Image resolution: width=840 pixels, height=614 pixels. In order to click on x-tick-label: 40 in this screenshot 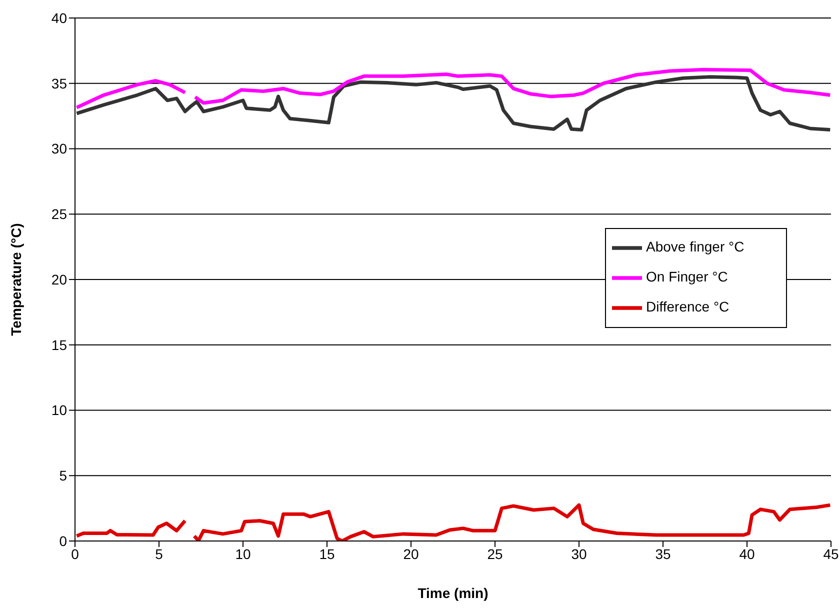, I will do `click(747, 554)`.